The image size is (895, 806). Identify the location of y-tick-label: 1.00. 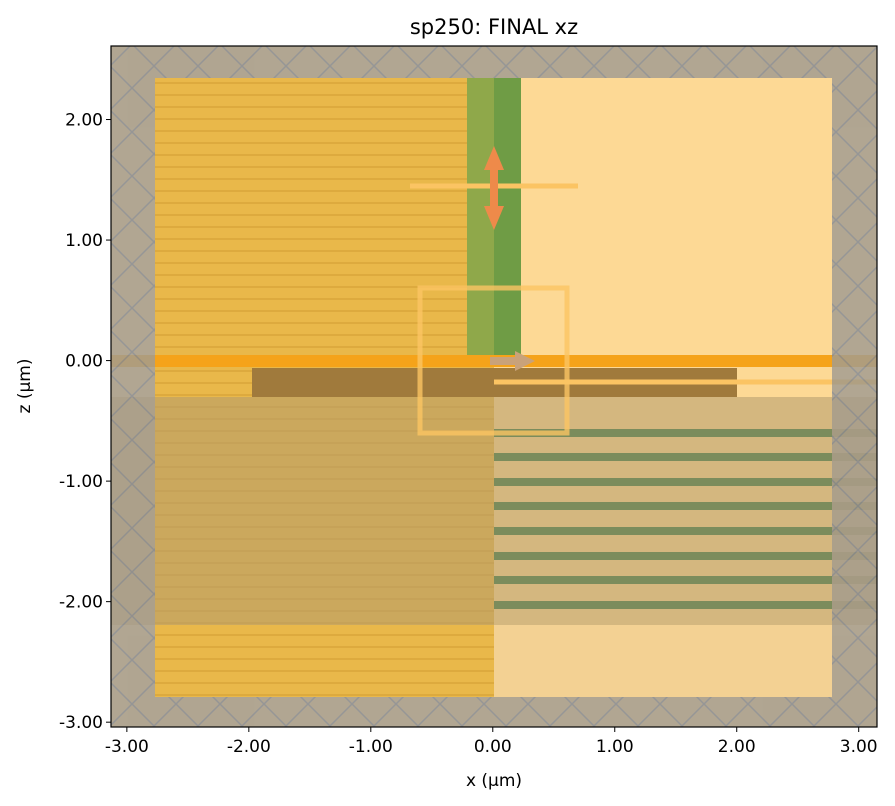
(84, 241).